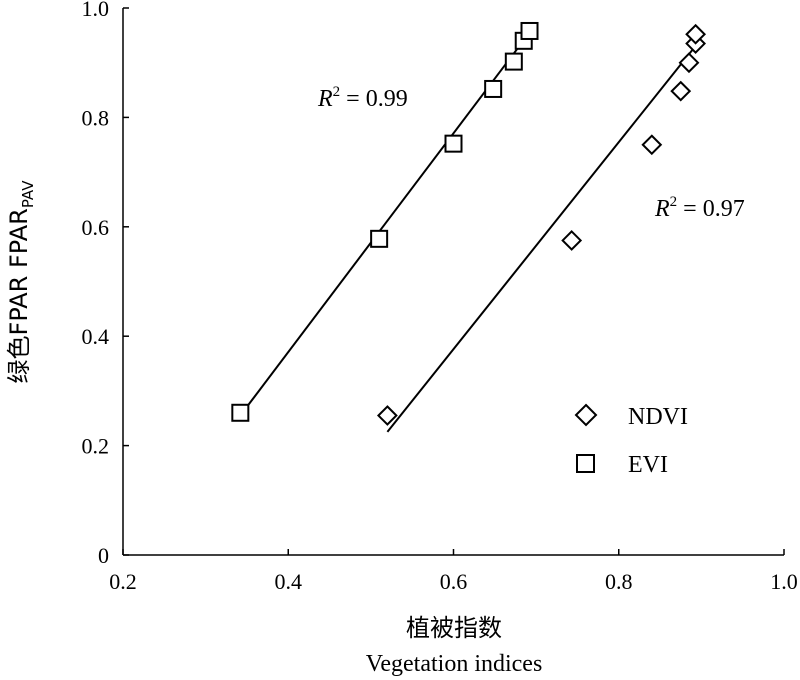  Describe the element at coordinates (362, 98) in the screenshot. I see `r2-annotation-evi: R2 = 0.99` at that location.